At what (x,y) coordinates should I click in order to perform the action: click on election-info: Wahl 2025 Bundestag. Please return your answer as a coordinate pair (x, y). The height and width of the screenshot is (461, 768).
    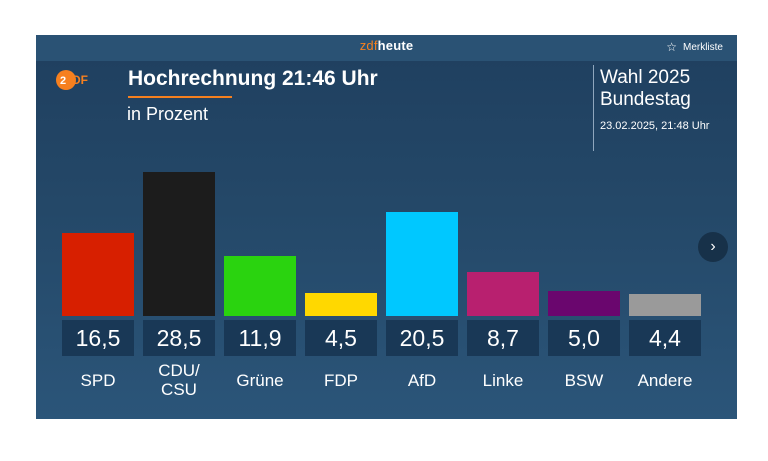
    Looking at the image, I should click on (645, 89).